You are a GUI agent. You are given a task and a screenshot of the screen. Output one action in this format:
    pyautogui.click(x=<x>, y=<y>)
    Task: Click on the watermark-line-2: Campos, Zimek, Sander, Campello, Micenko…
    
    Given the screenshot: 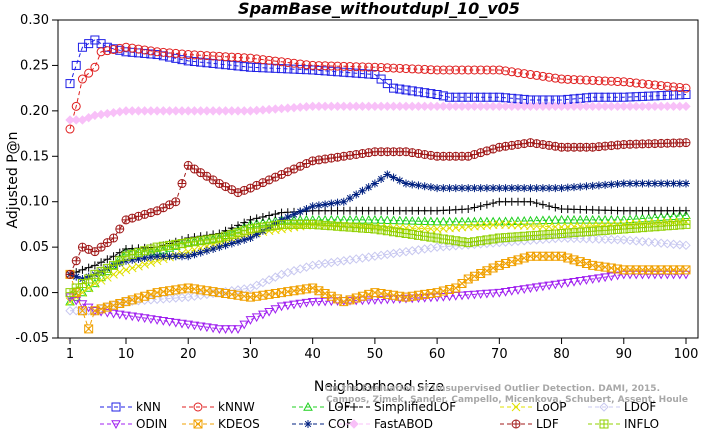 What is the action you would take?
    pyautogui.click(x=507, y=400)
    